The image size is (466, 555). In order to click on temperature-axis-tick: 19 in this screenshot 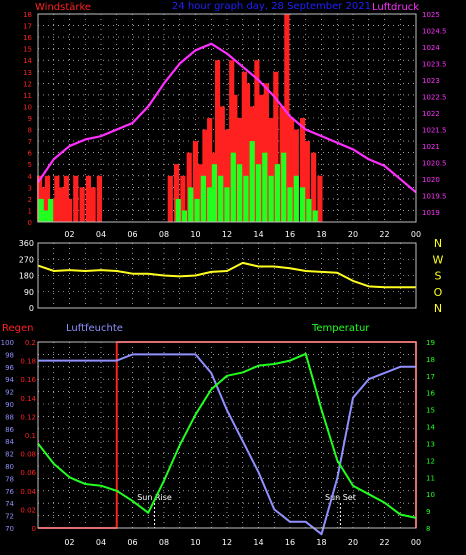, I will do `click(430, 343)`.